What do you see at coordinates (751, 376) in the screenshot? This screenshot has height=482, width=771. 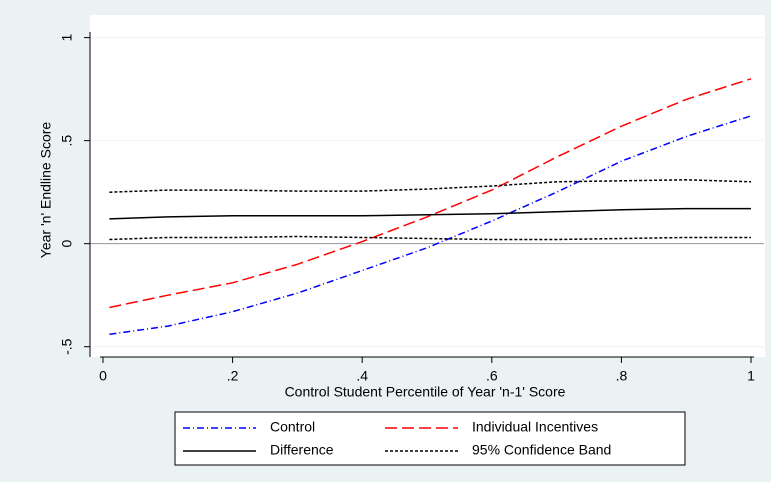 I see `x-tick-label: 1` at bounding box center [751, 376].